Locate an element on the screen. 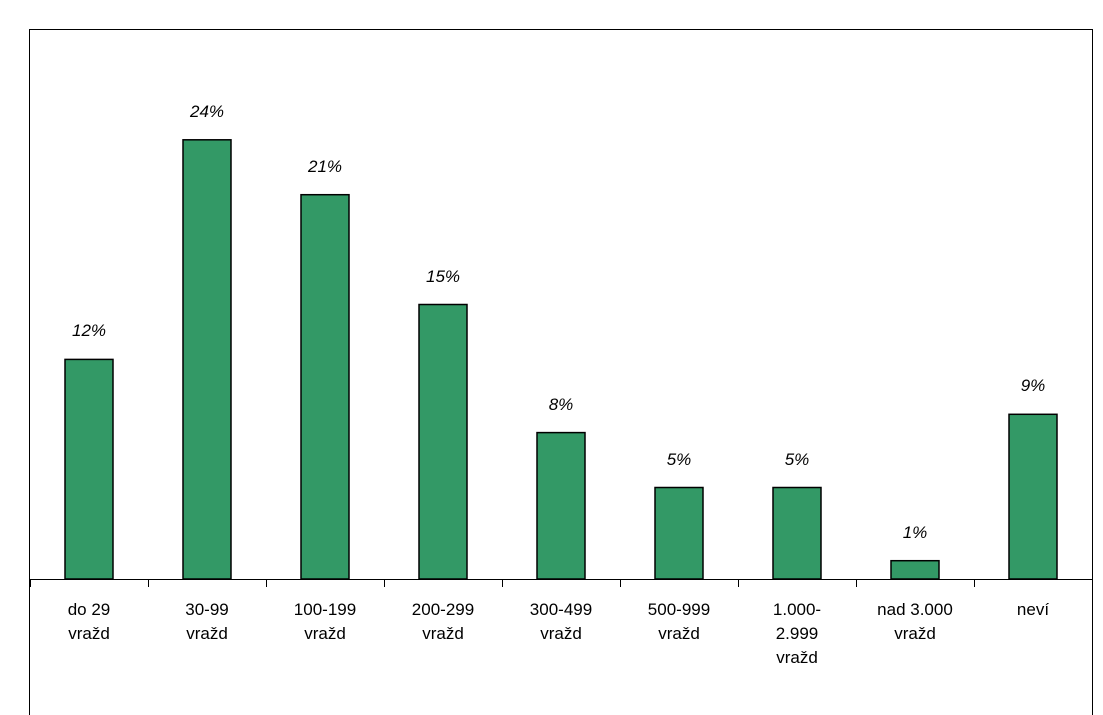 The width and height of the screenshot is (1103, 715). x-tick-label: nad 3.000 vražd is located at coordinates (915, 621).